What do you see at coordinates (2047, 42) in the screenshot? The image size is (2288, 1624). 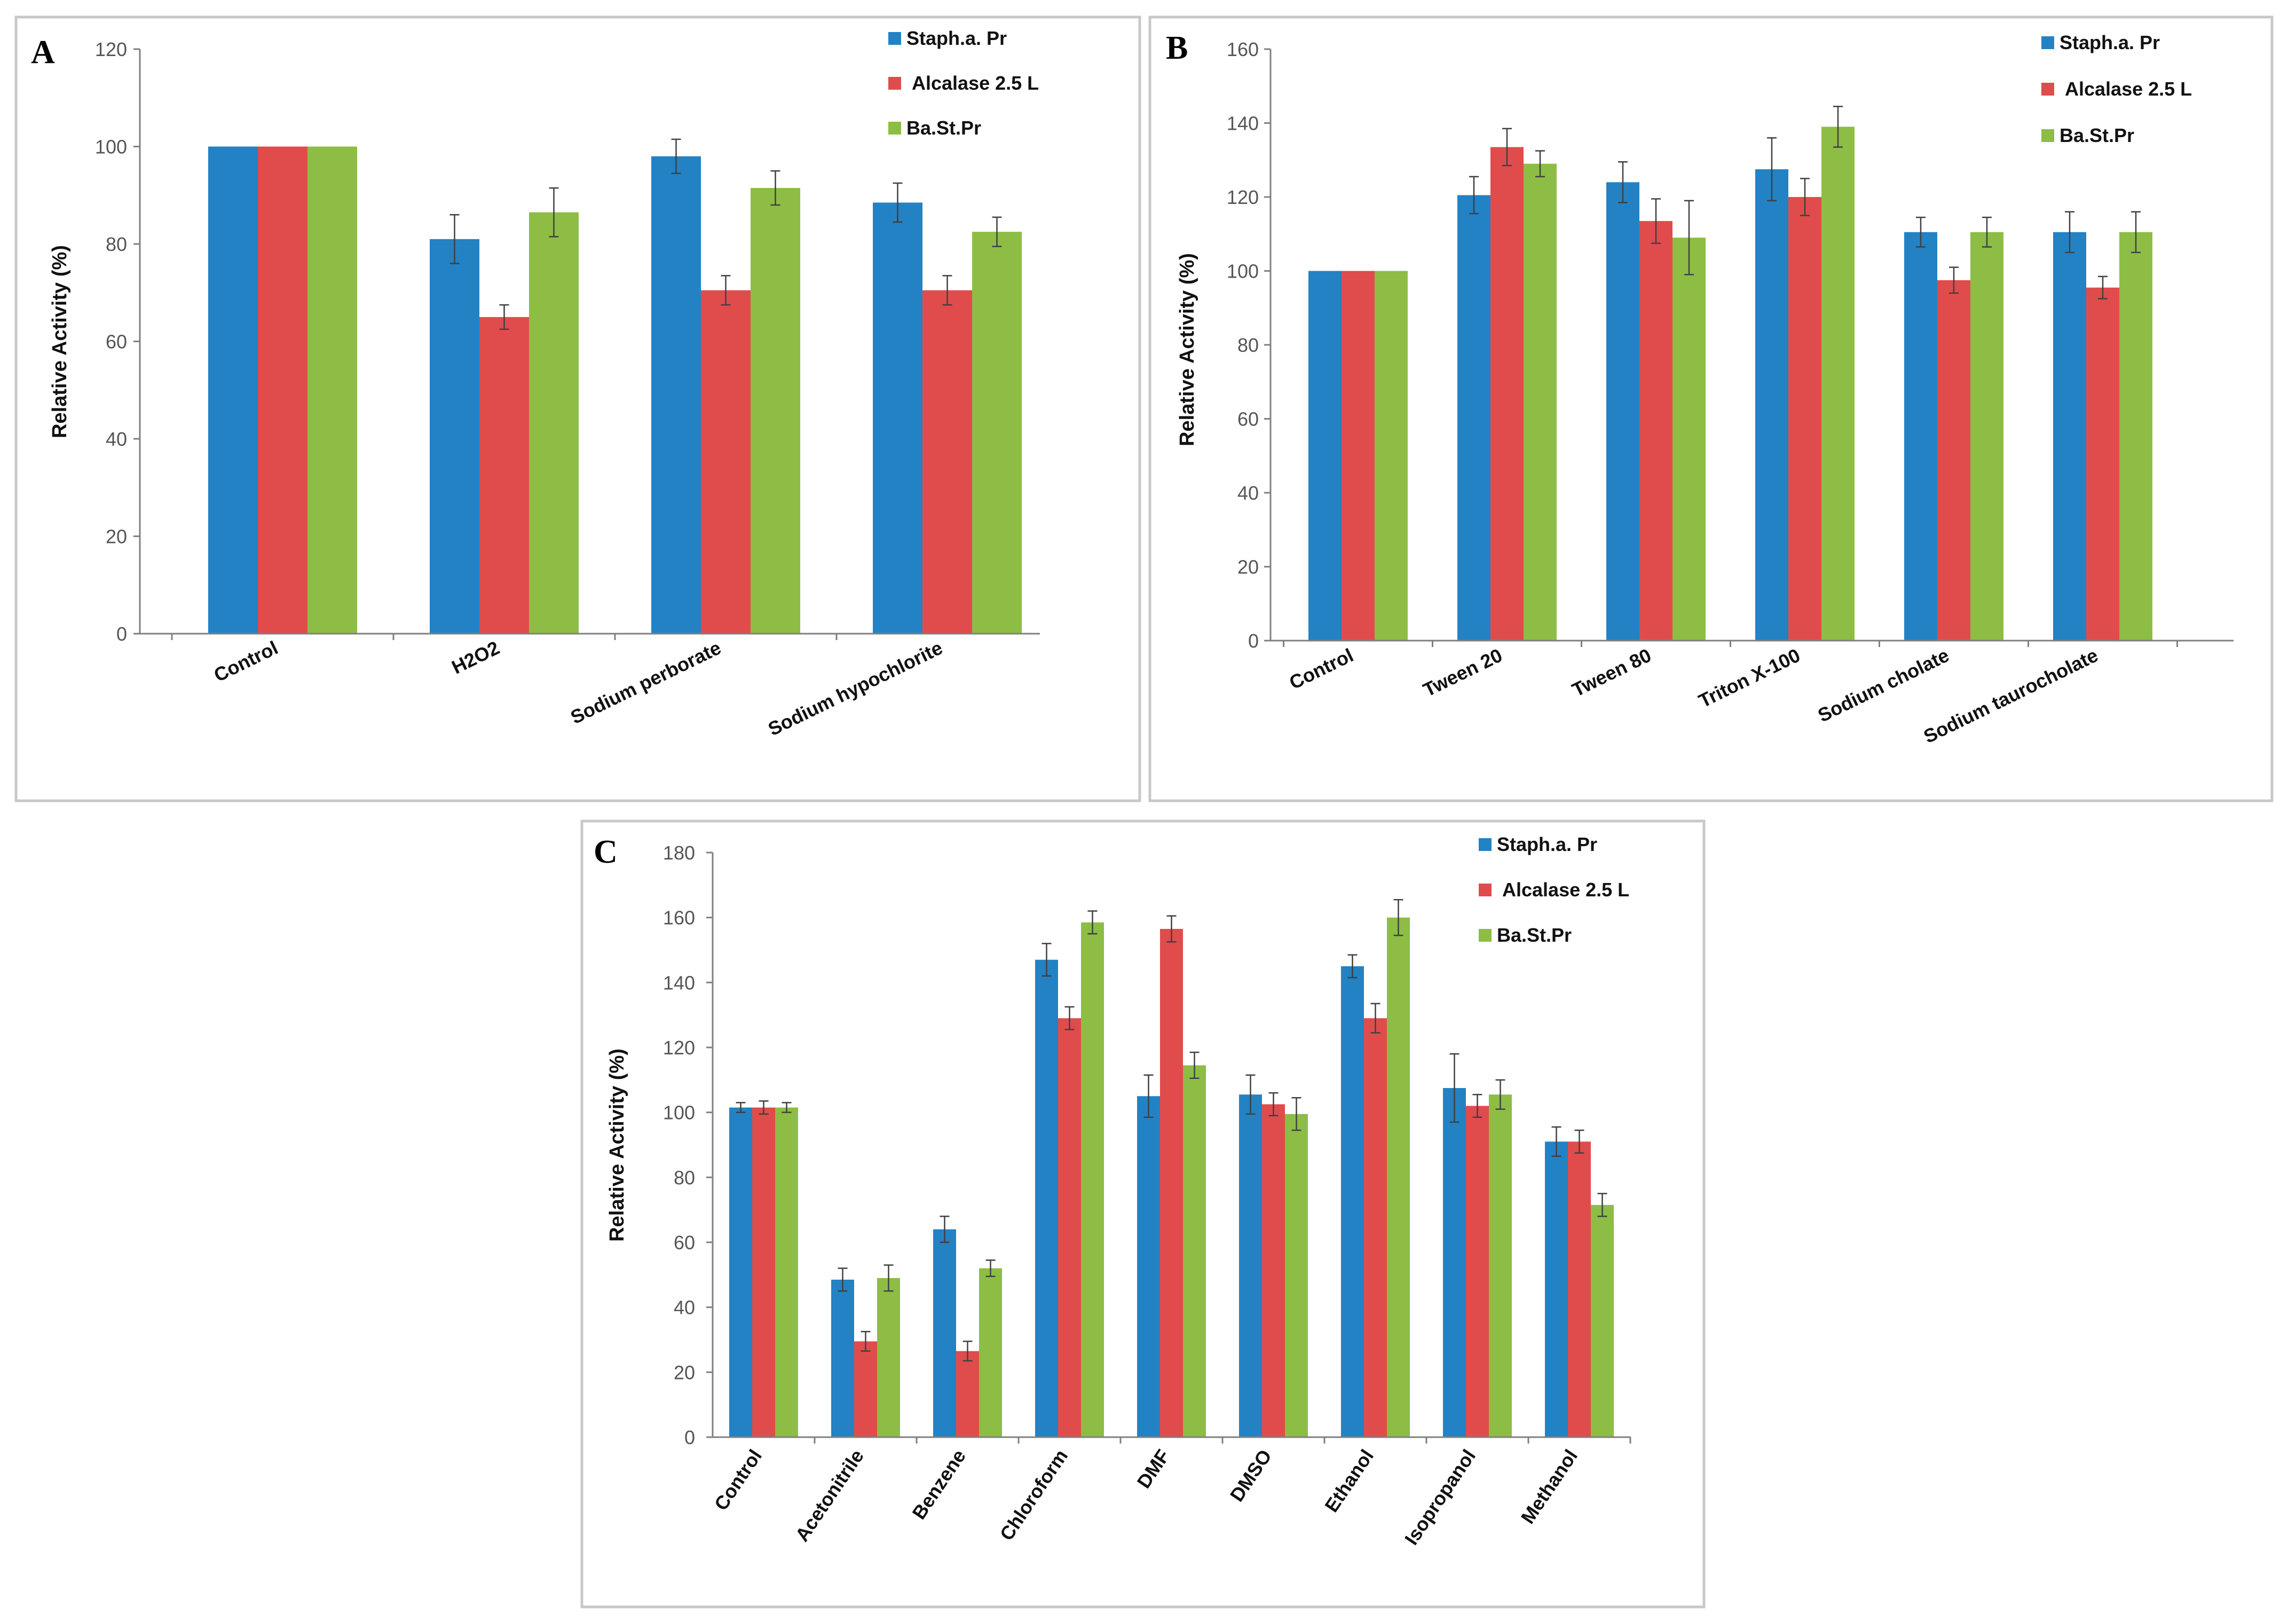 I see `panel-b-legend-swatch-staph` at bounding box center [2047, 42].